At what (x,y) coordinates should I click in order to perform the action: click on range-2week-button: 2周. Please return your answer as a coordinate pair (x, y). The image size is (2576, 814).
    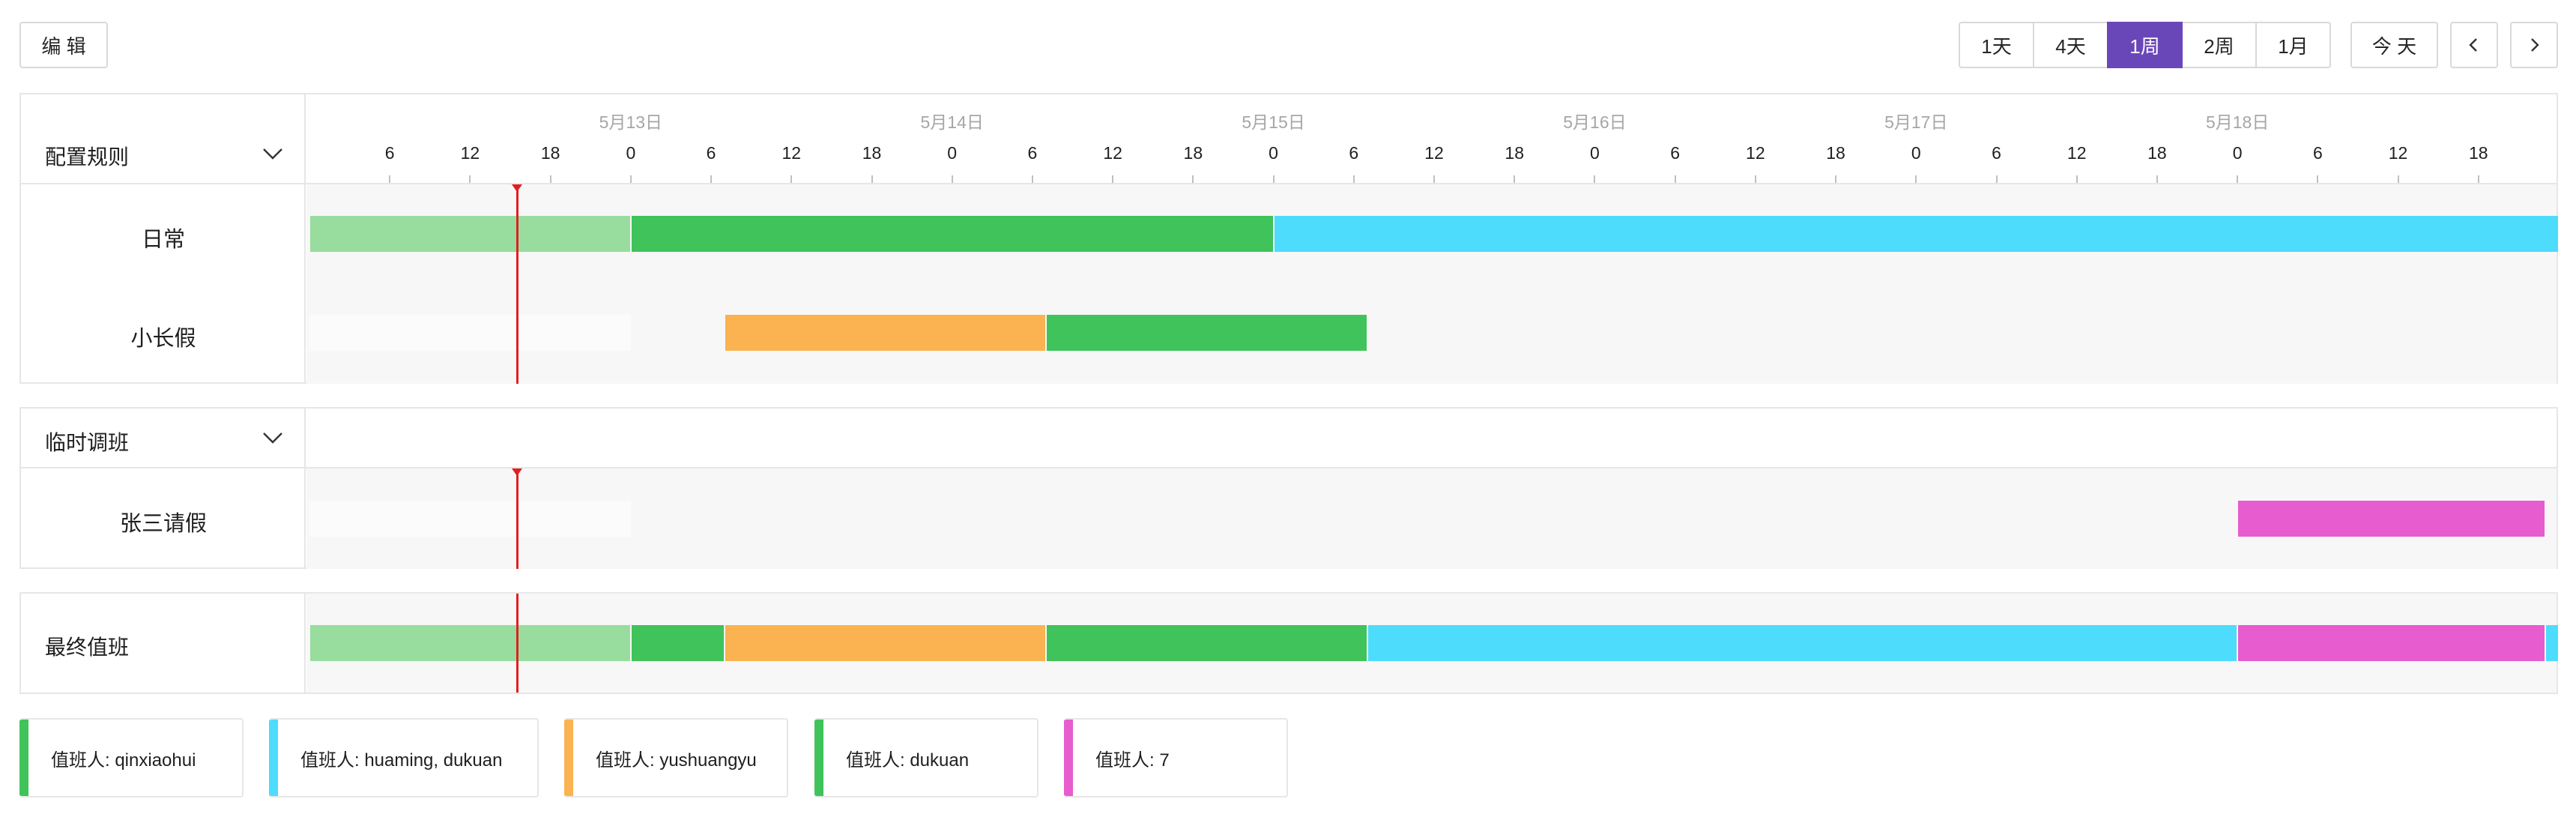
    Looking at the image, I should click on (2219, 45).